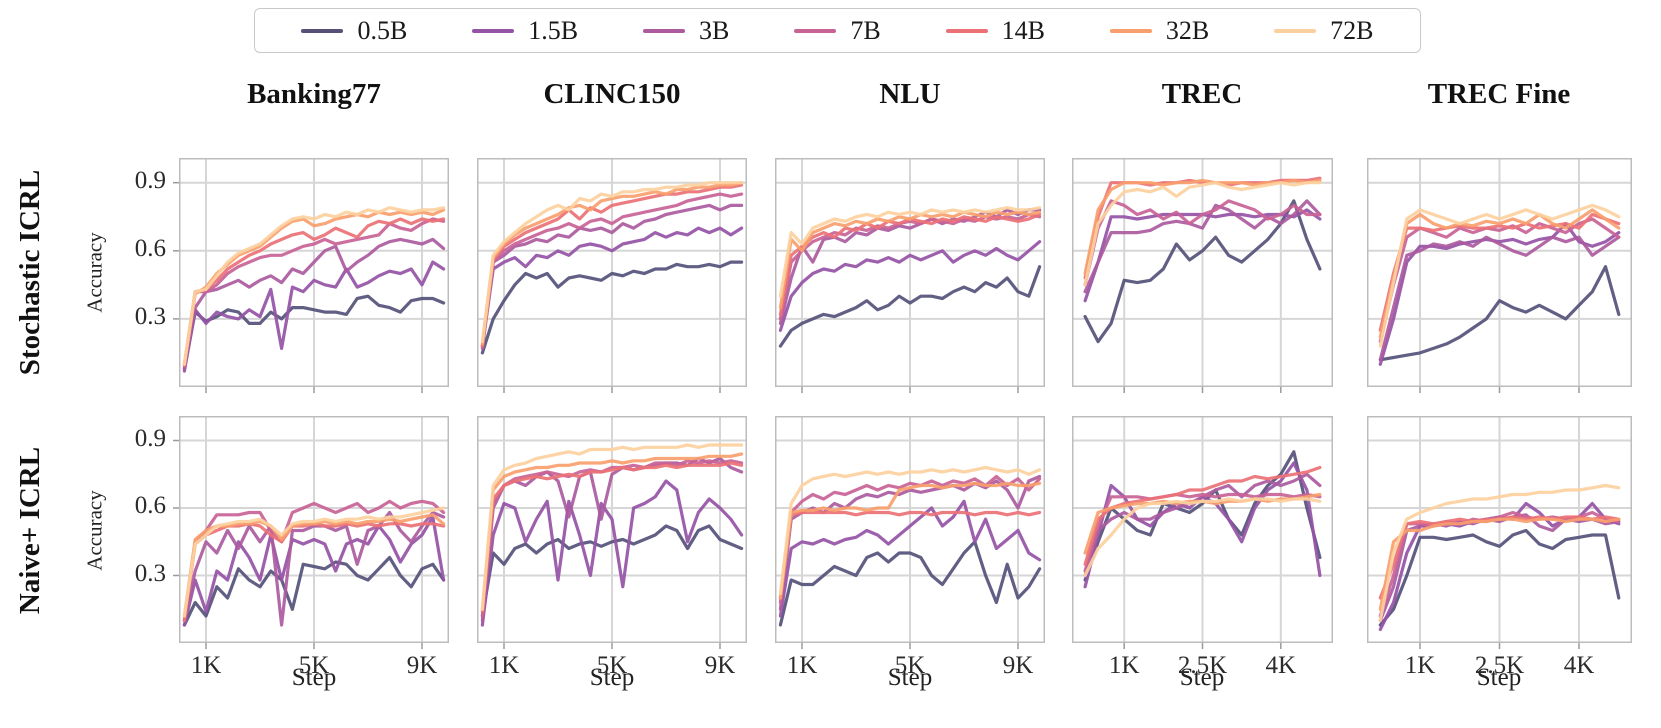 This screenshot has height=728, width=1661. Describe the element at coordinates (1202, 677) in the screenshot. I see `x-axis-label-col4: Step` at that location.